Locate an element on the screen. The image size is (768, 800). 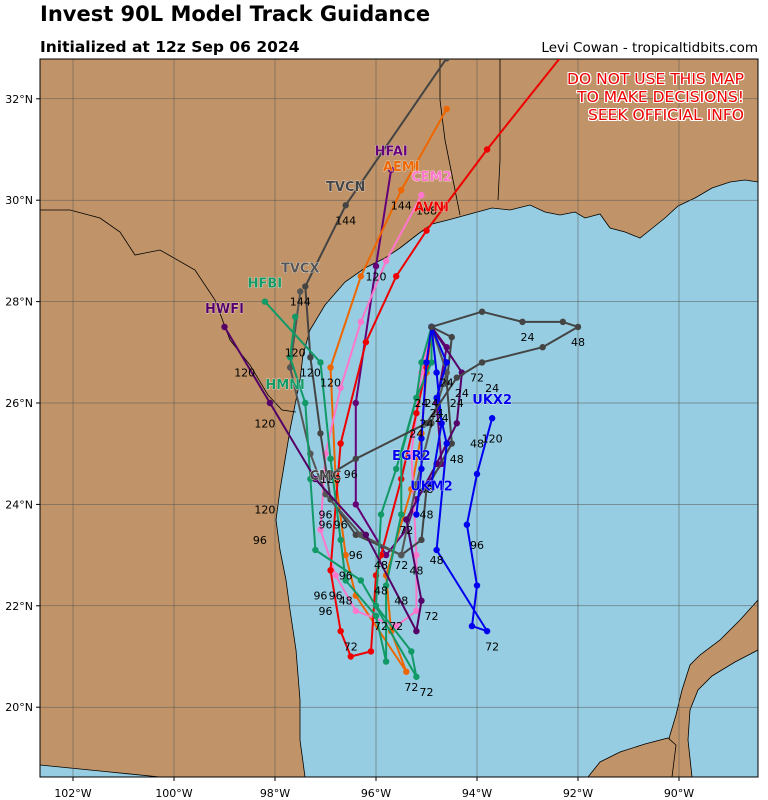
model-label-egr2: EGR2 is located at coordinates (411, 456).